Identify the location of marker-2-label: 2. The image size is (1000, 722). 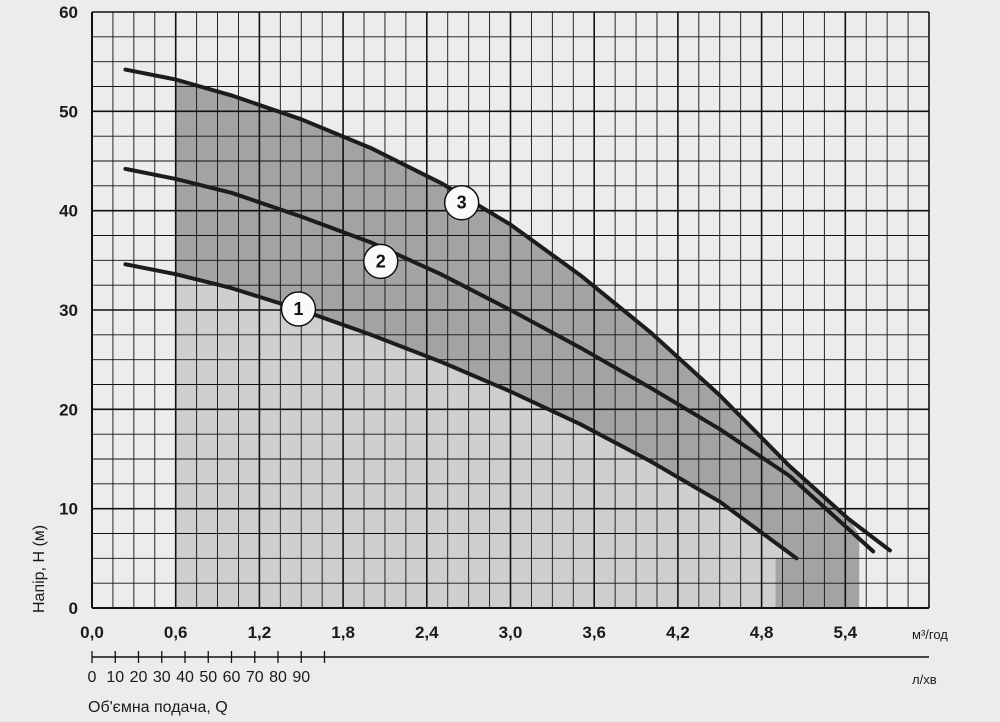
(381, 261).